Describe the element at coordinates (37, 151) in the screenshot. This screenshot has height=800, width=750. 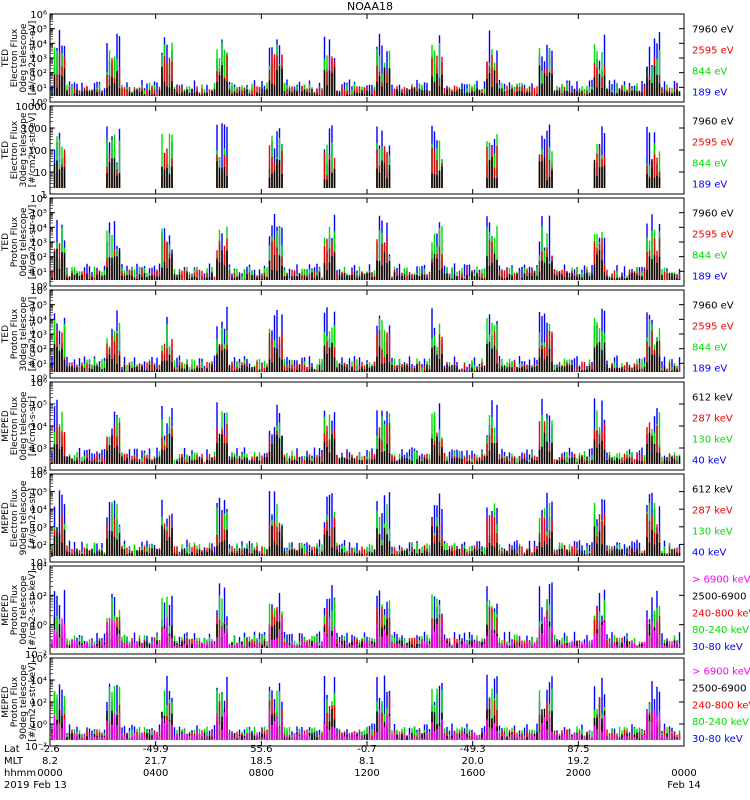
I see `y-tick-label: 100` at that location.